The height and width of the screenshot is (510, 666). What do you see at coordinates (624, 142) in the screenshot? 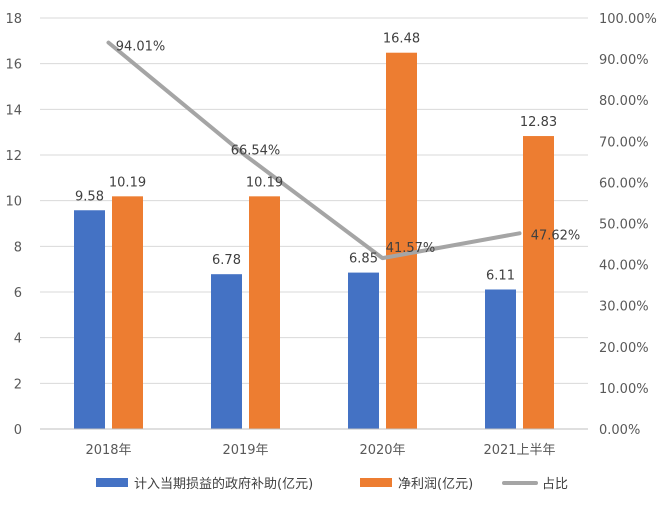
I see `right-tick-label: 70.00%` at bounding box center [624, 142].